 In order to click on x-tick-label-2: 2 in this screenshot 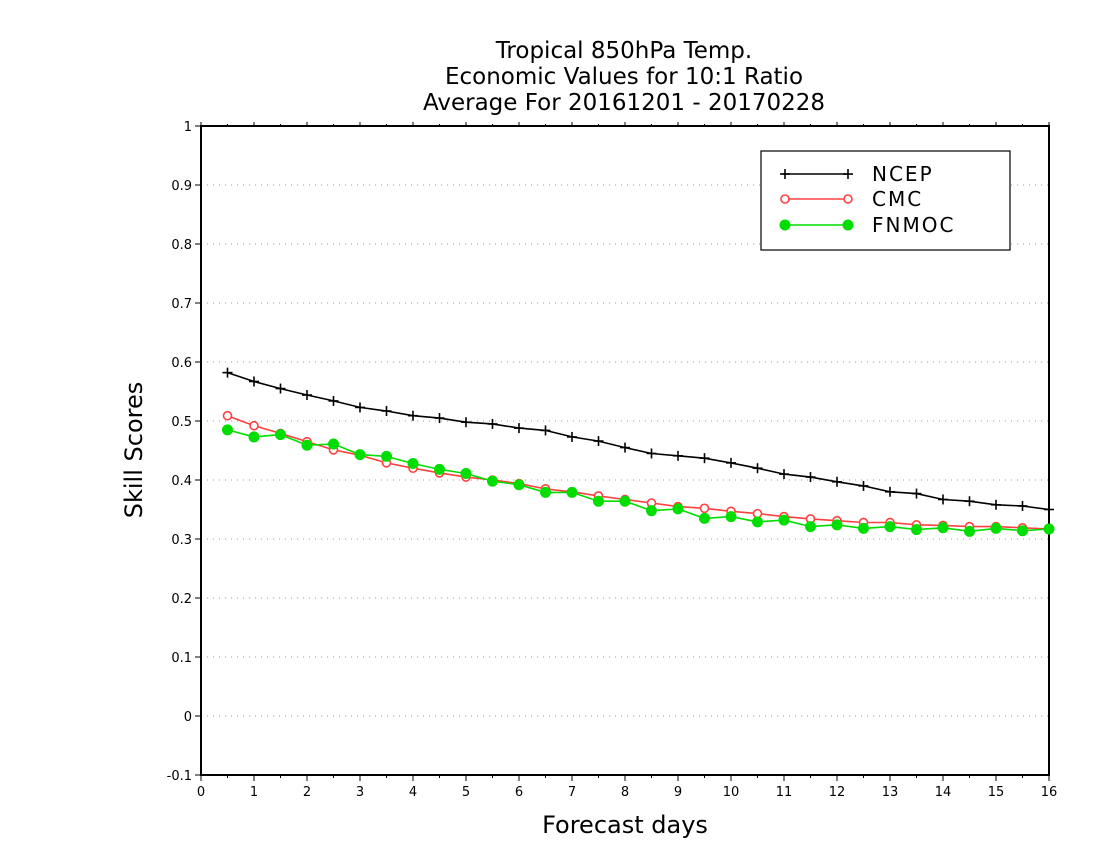, I will do `click(307, 792)`.